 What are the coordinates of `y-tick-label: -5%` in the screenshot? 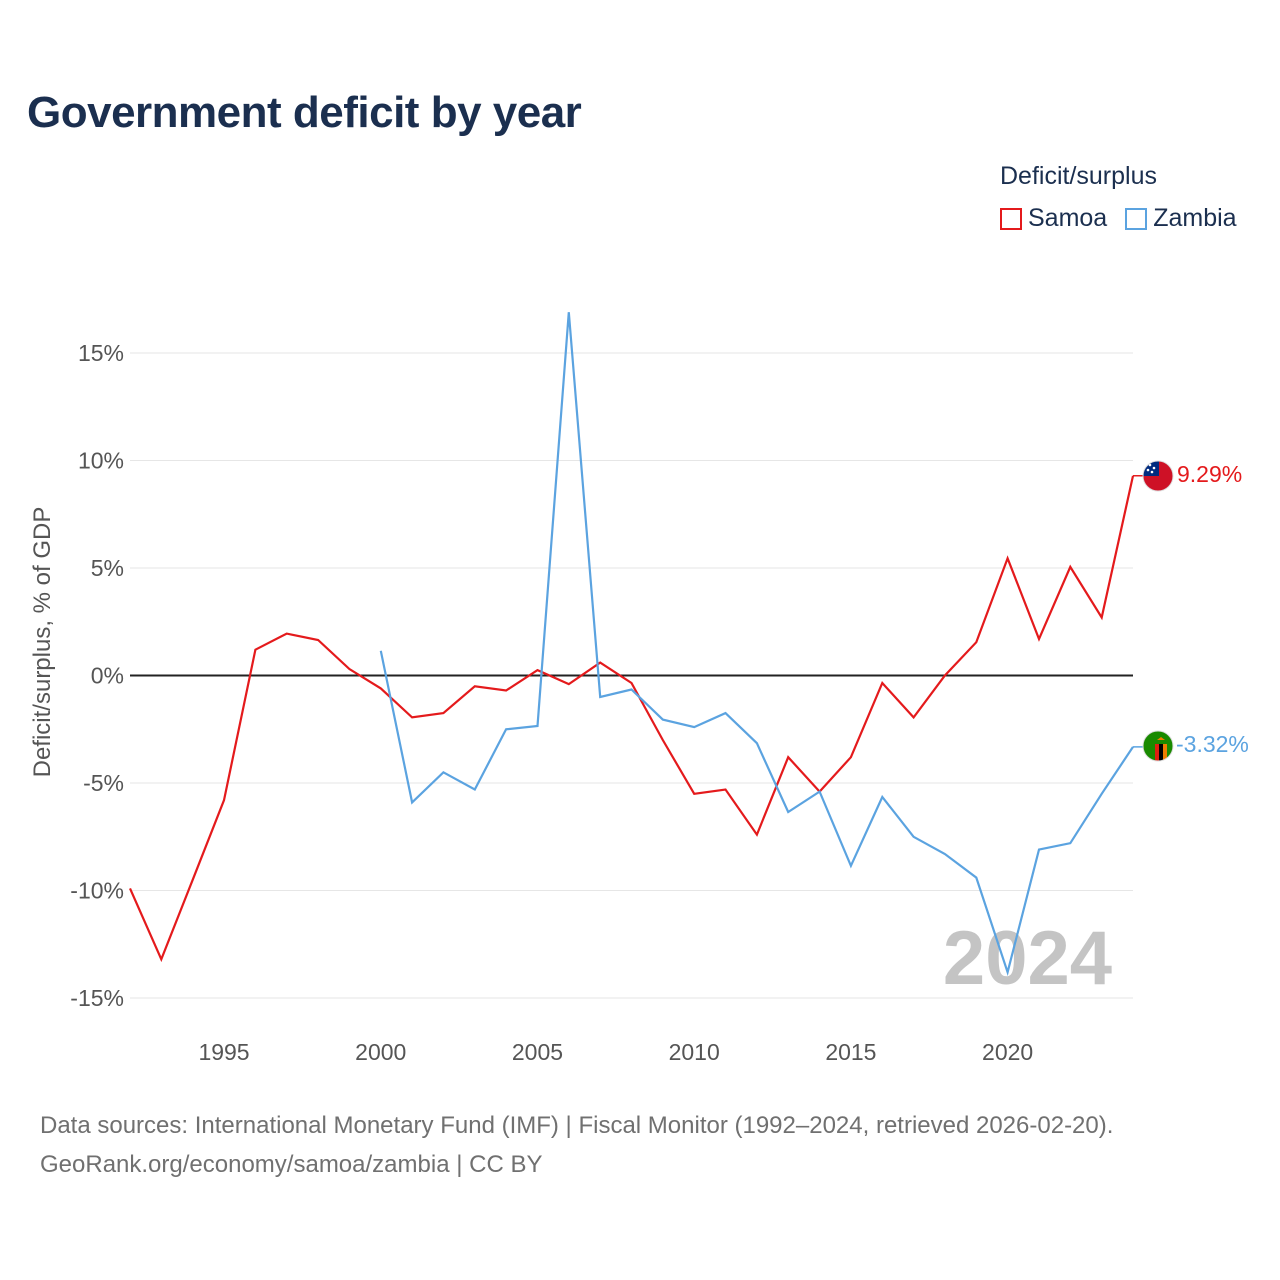 It's located at (103, 783).